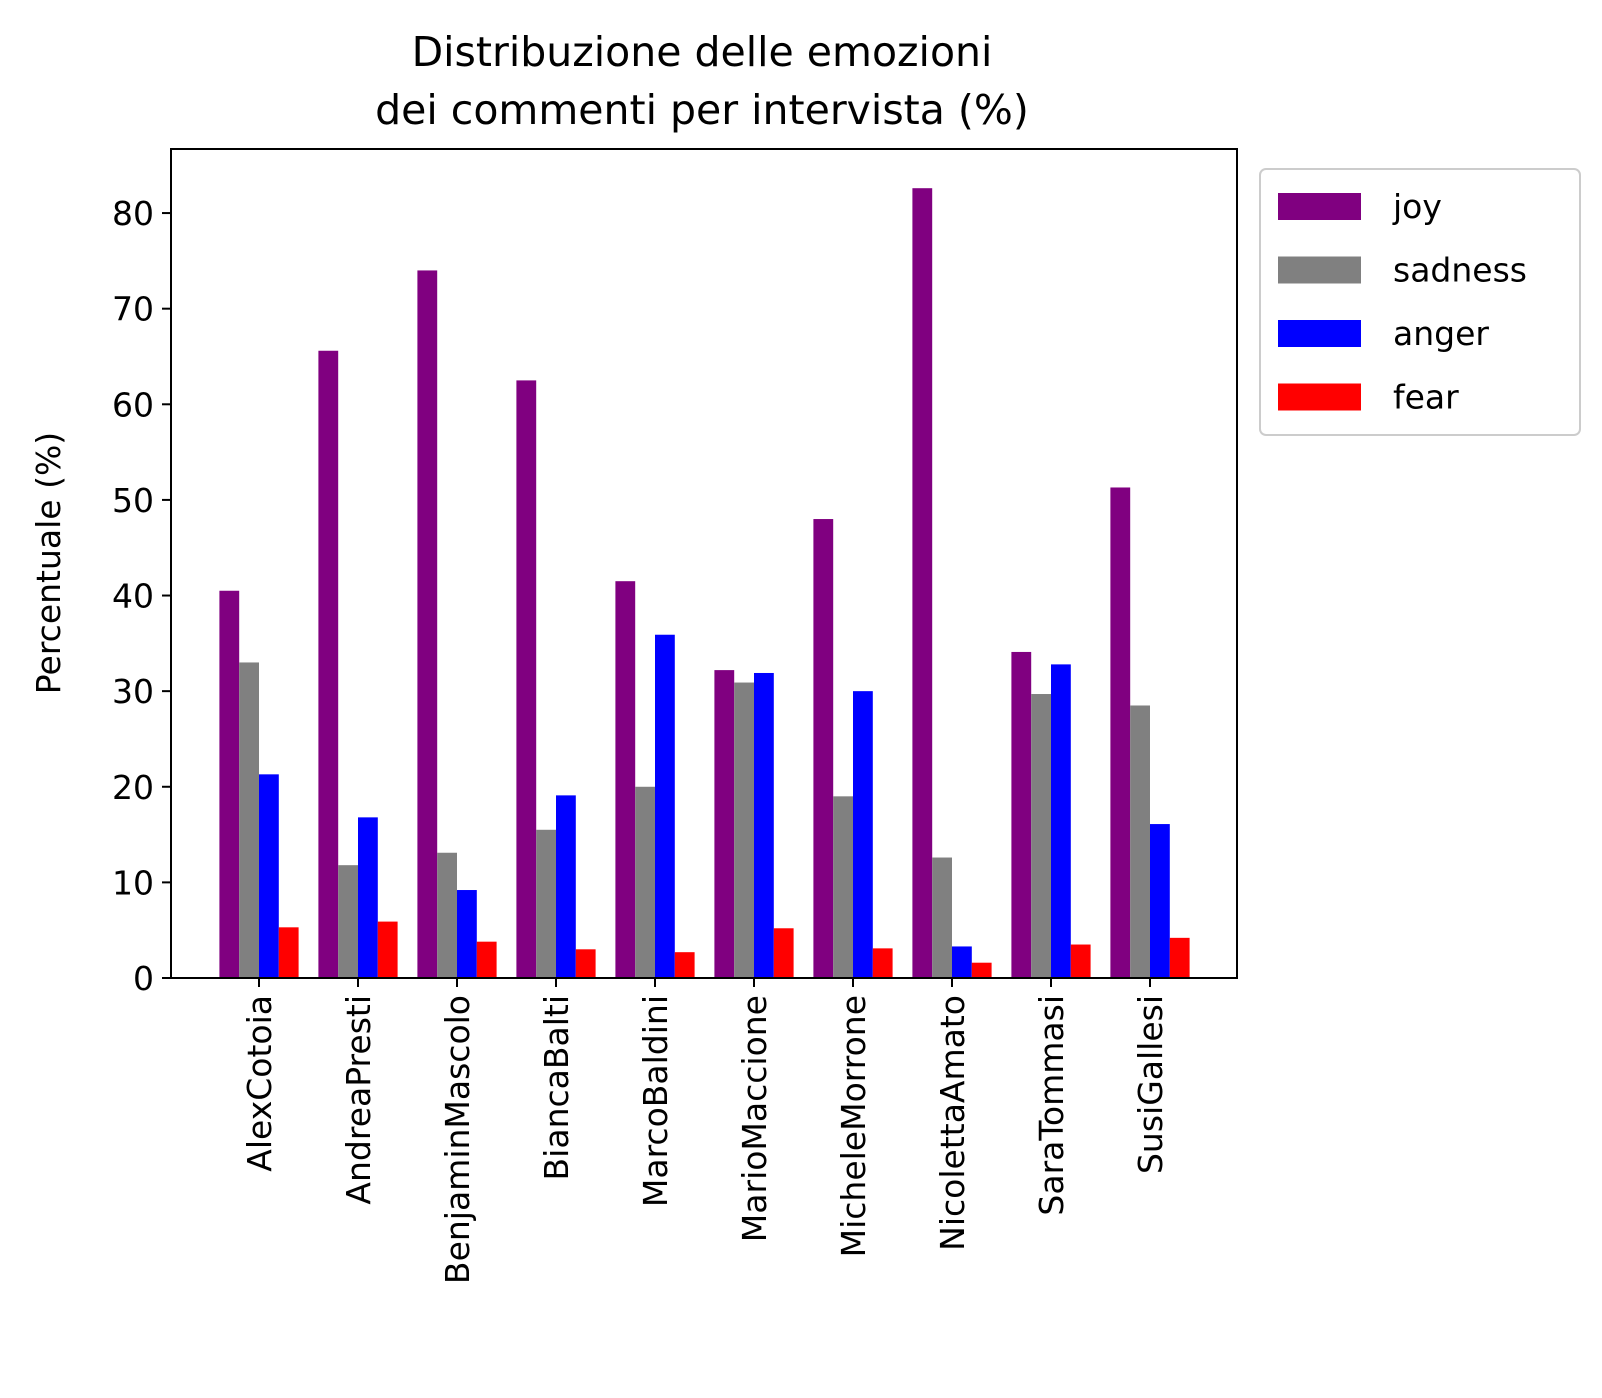  I want to click on y-tick-label: 50, so click(133, 500).